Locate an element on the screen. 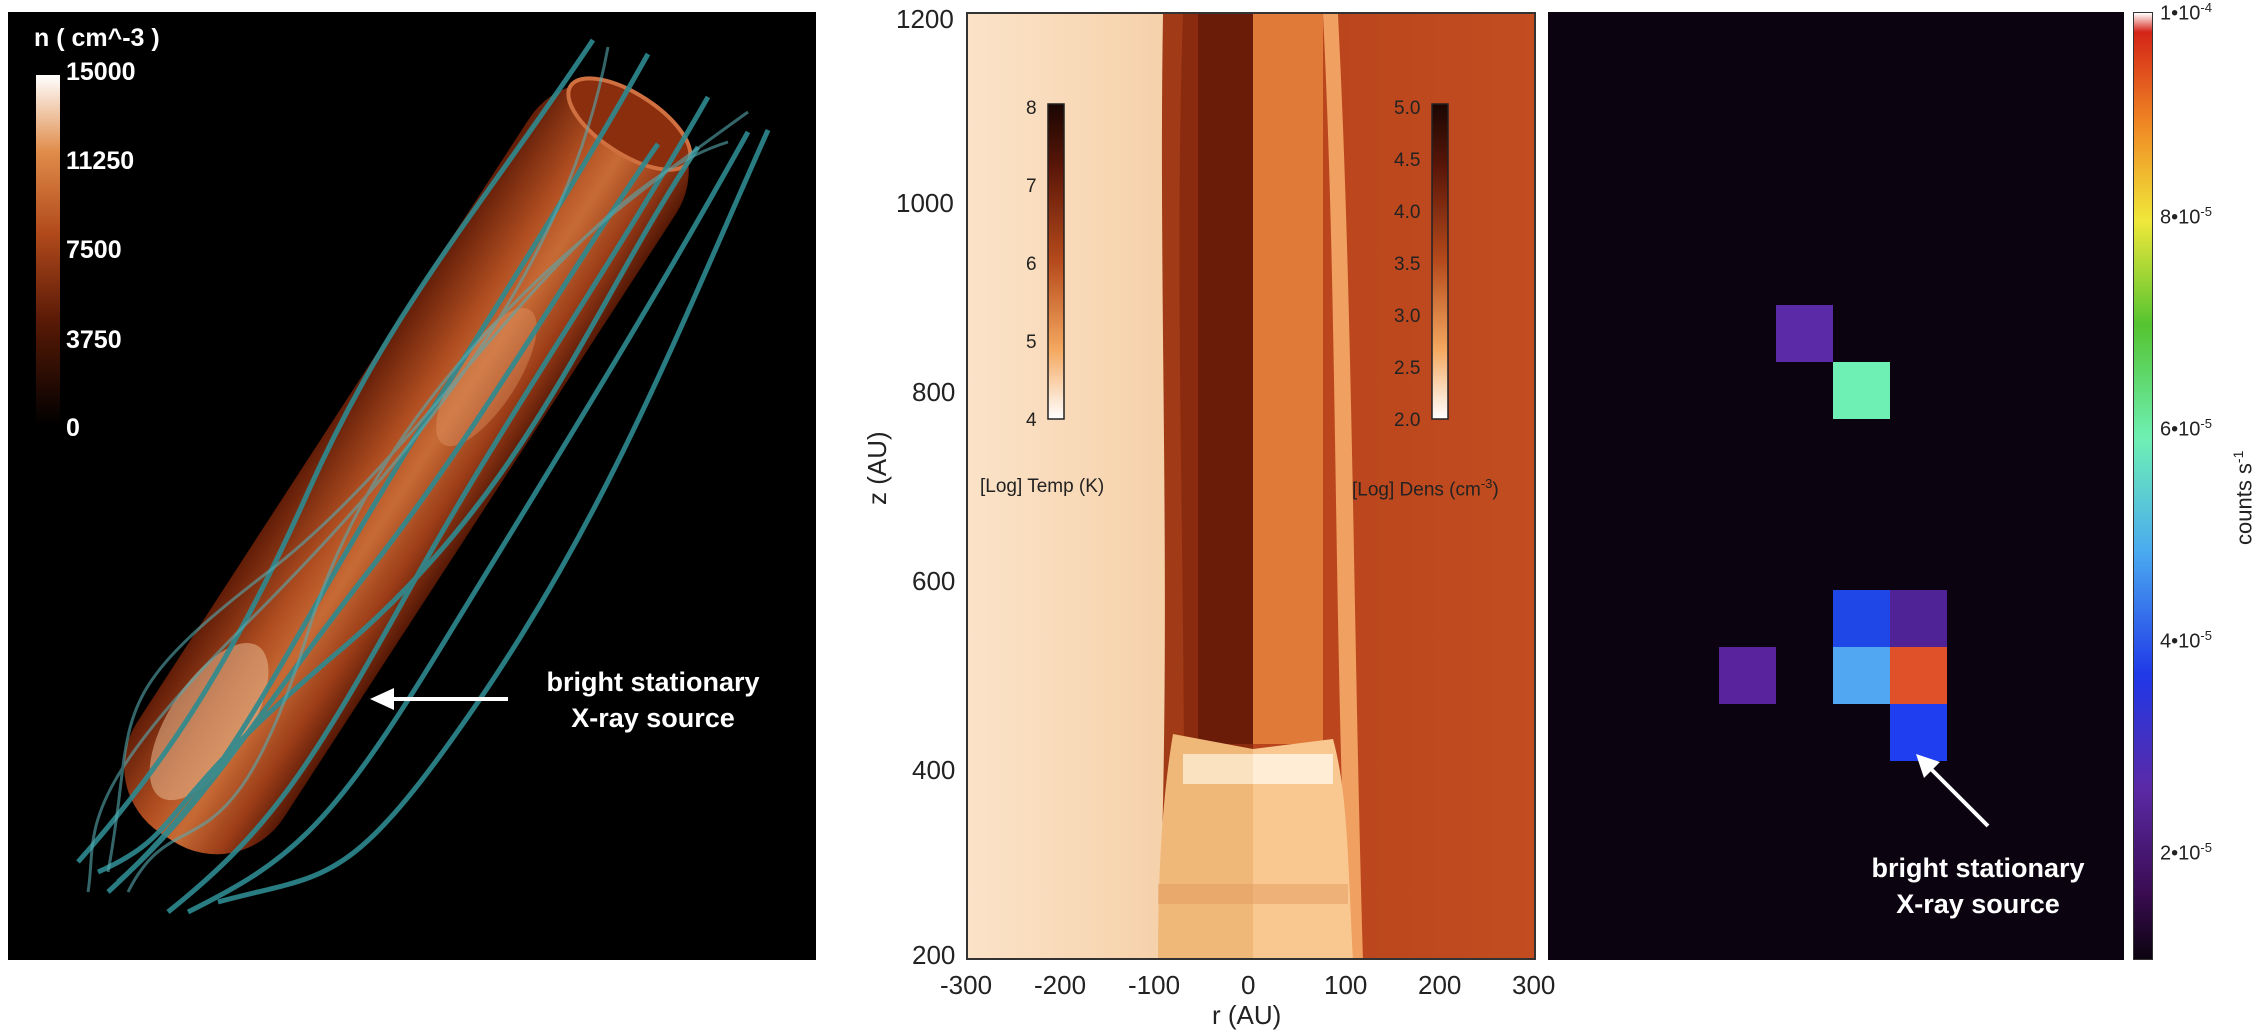 Image resolution: width=2252 pixels, height=1032 pixels. density-tick: 3750 is located at coordinates (94, 340).